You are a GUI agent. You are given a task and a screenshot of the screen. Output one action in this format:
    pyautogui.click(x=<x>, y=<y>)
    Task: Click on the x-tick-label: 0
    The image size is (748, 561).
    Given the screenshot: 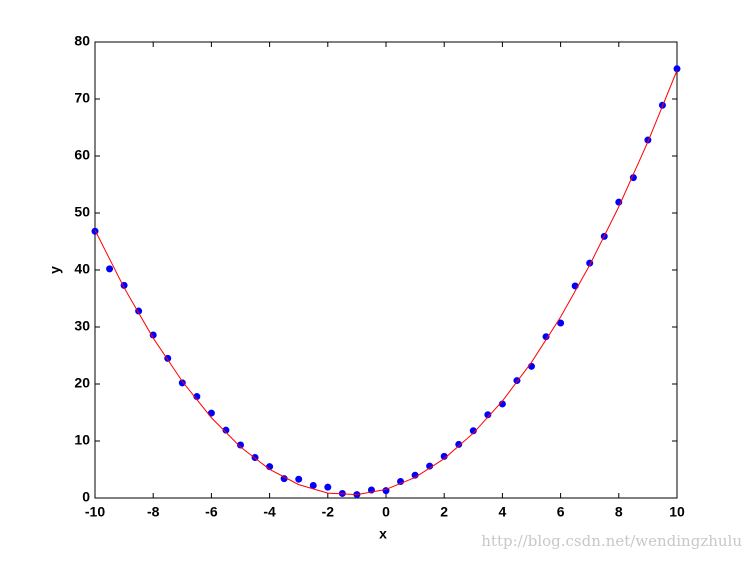 What is the action you would take?
    pyautogui.click(x=386, y=512)
    